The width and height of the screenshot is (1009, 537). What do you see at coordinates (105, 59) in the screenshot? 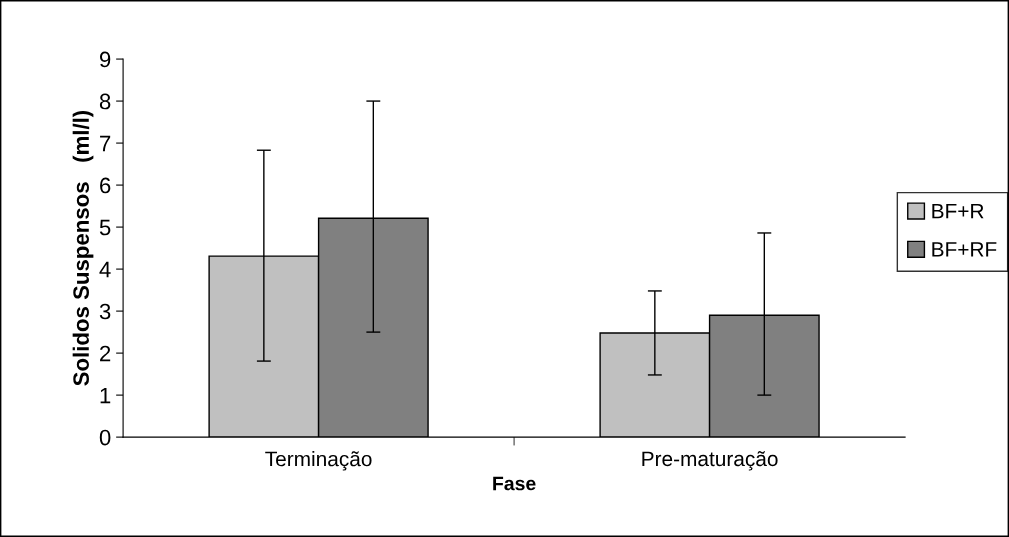
I see `y-tick-label: 9` at bounding box center [105, 59].